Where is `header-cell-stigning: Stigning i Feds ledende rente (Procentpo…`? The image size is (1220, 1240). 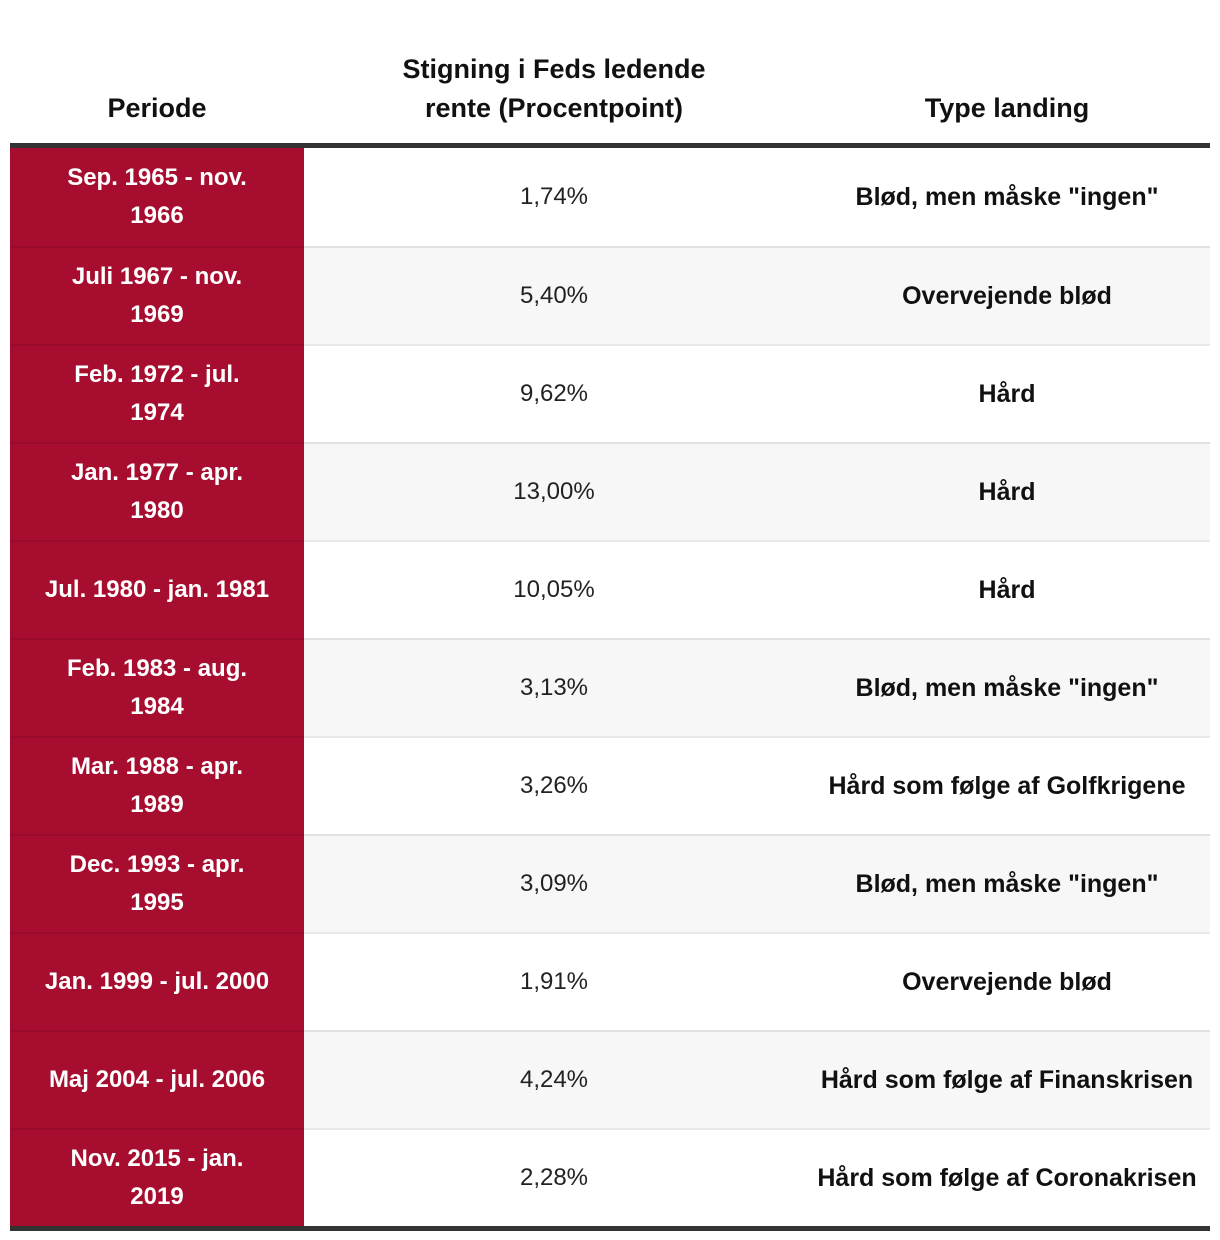
header-cell-stigning: Stigning i Feds ledende rente (Procentpo… is located at coordinates (554, 96).